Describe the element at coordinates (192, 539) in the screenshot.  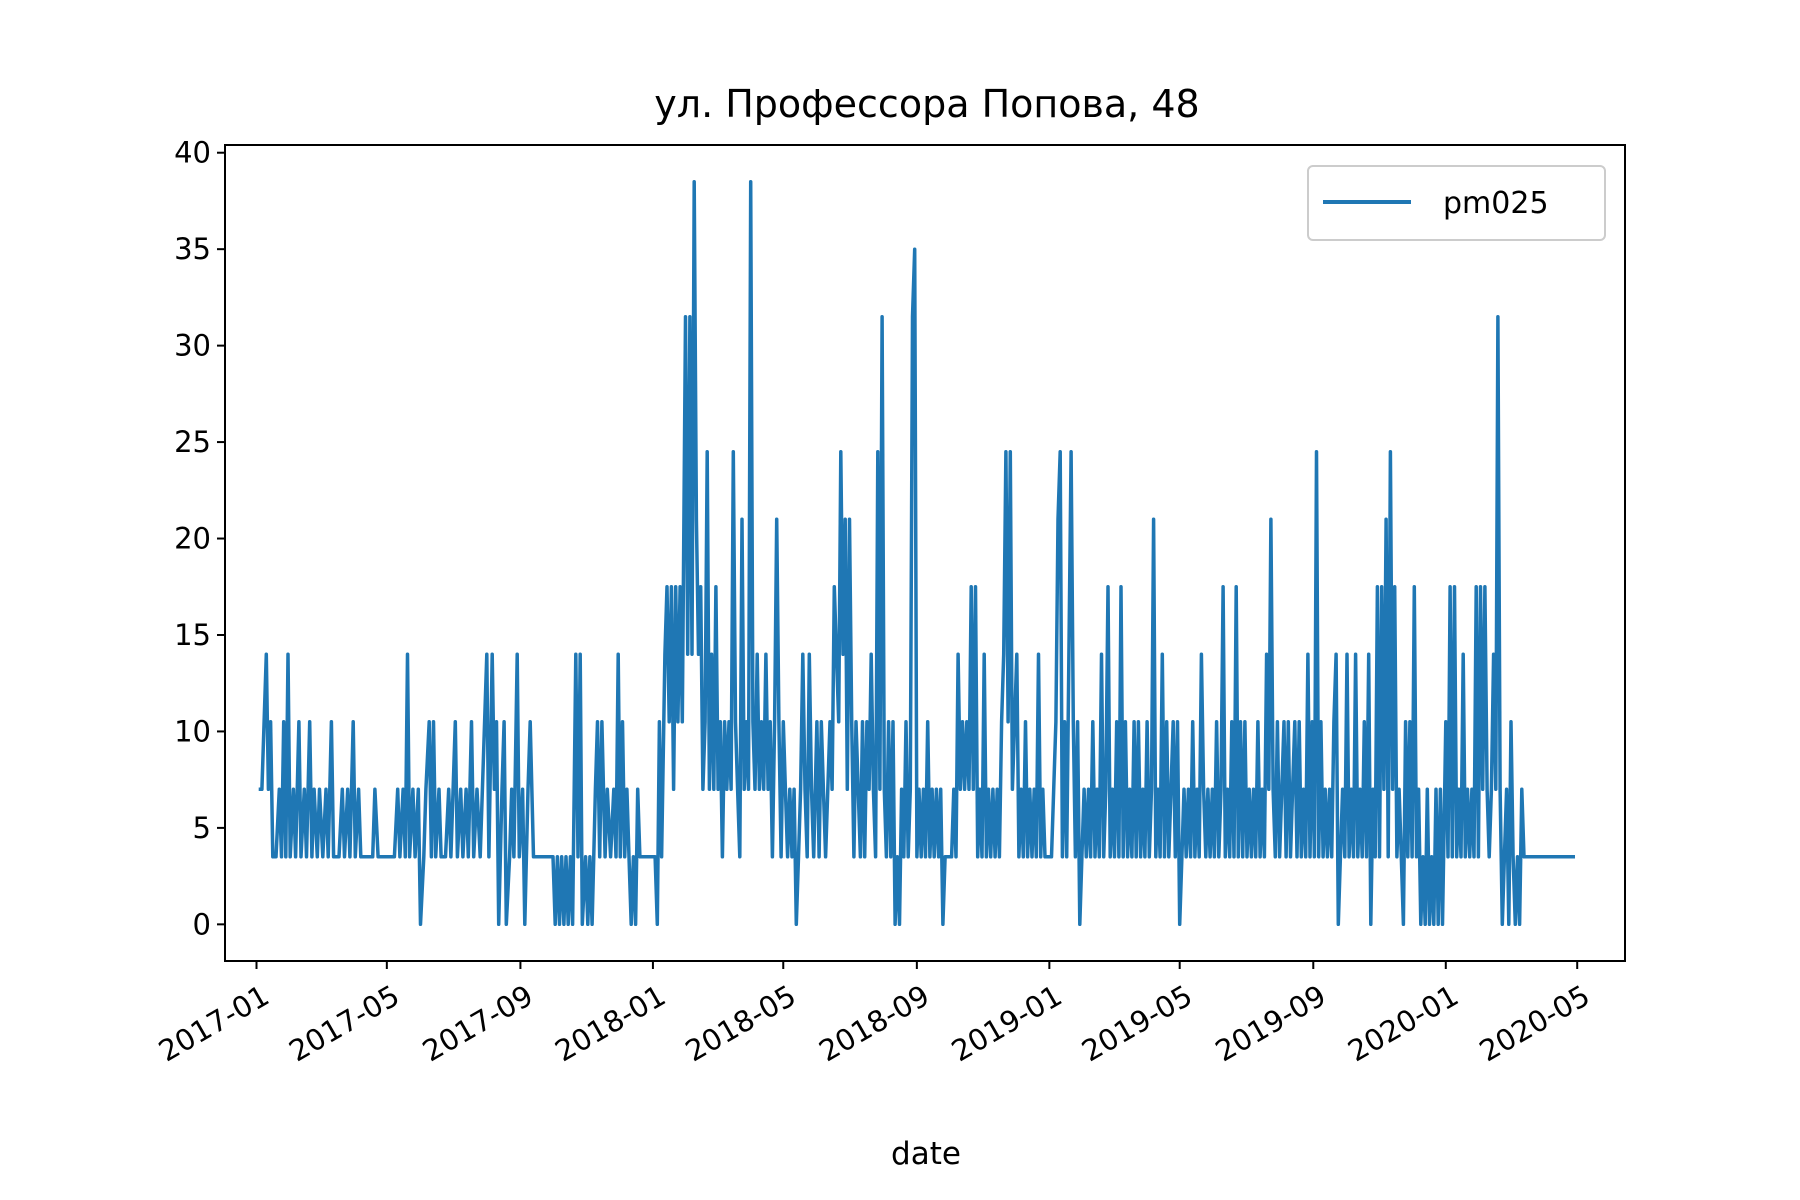
I see `y-tick-label: 20` at that location.